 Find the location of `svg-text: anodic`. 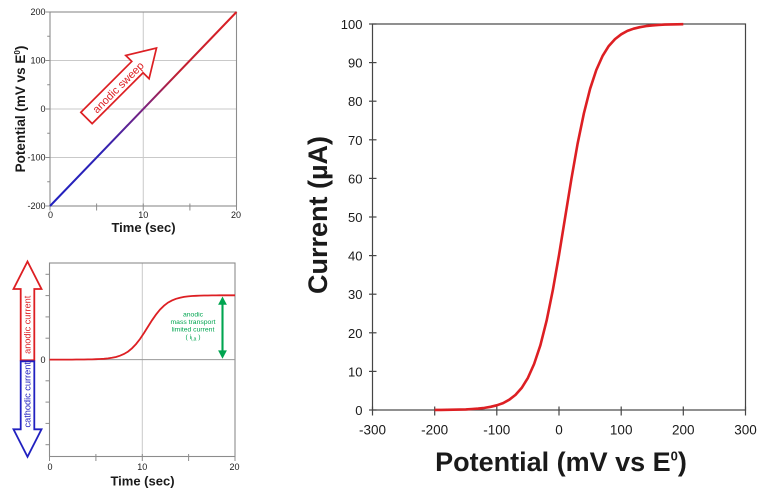

svg-text: anodic is located at coordinates (193, 315).